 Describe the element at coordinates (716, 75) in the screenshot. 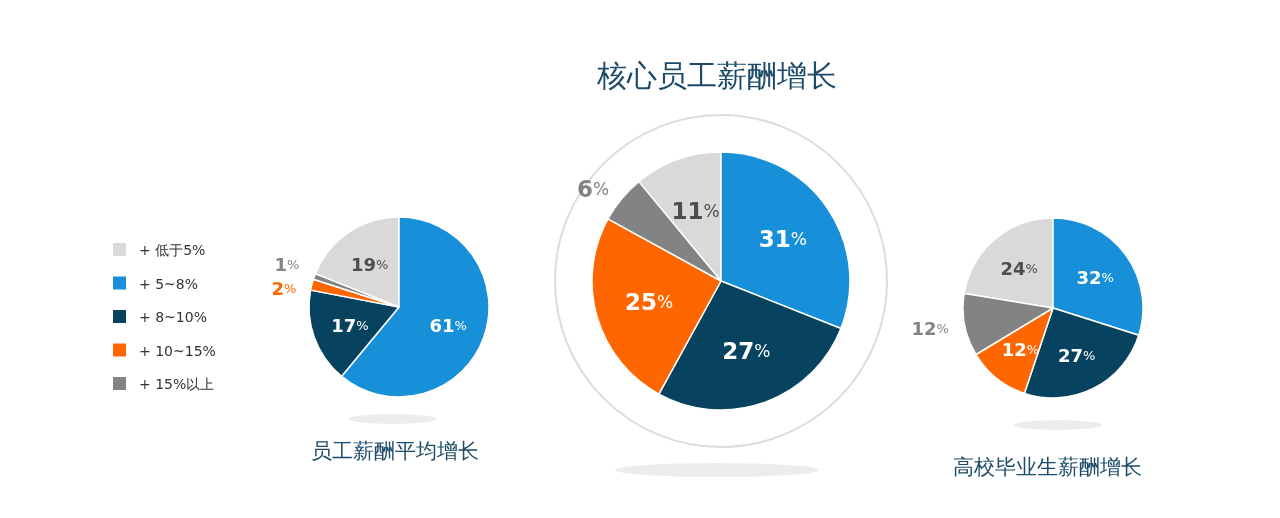

I see `chart-title: 核心员工薪酬增长` at that location.